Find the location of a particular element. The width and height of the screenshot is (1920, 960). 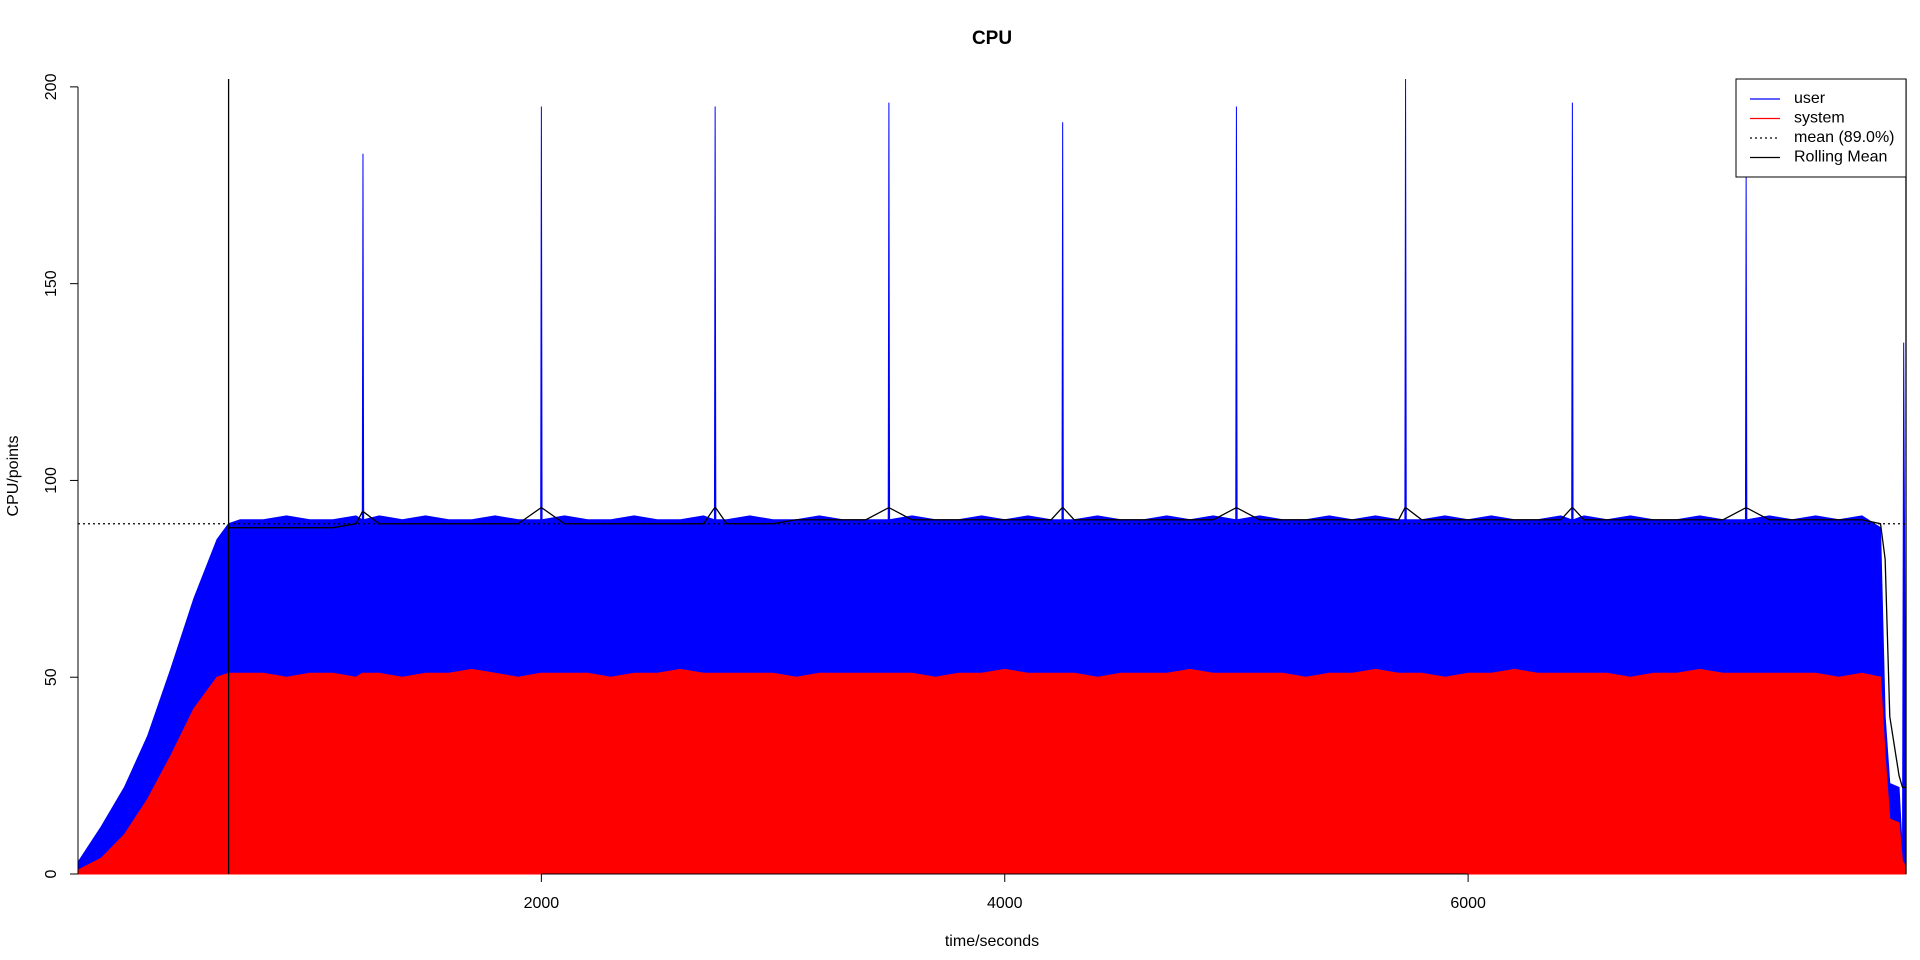

legend-box is located at coordinates (1821, 128).